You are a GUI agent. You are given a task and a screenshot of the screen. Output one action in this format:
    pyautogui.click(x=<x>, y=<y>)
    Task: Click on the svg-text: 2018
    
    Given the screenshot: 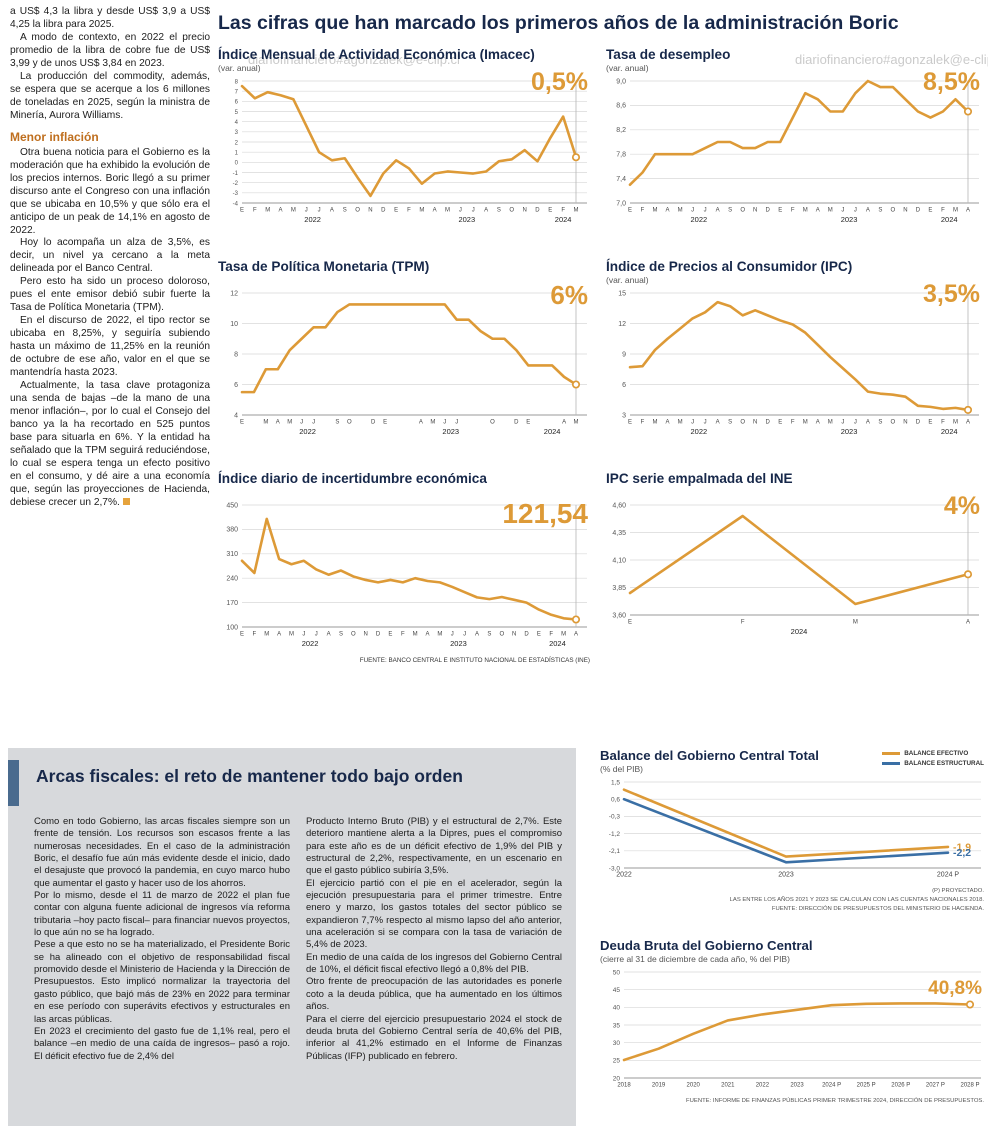 What is the action you would take?
    pyautogui.click(x=624, y=1086)
    